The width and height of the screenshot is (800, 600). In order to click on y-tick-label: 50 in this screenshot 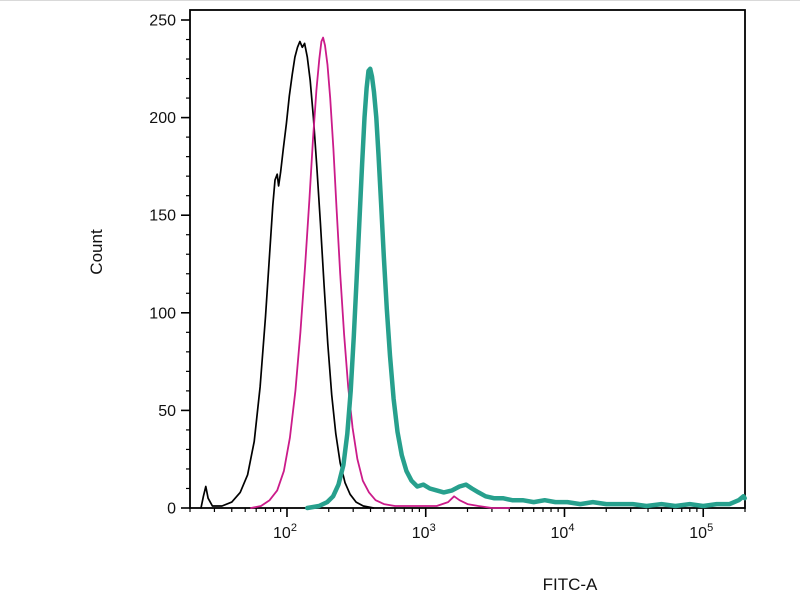, I will do `click(167, 411)`.